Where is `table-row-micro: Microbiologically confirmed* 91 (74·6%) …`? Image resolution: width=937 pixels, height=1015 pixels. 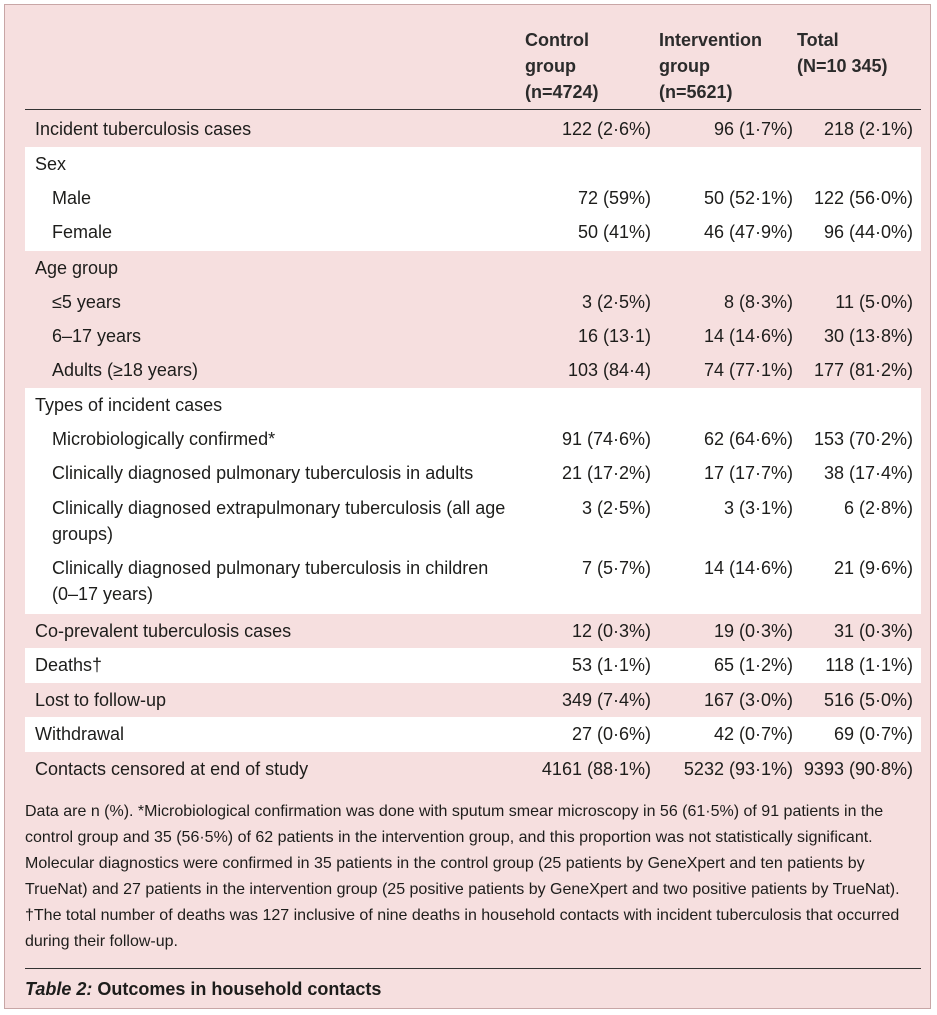
table-row-micro: Microbiologically confirmed* 91 (74·6%) … is located at coordinates (482, 439).